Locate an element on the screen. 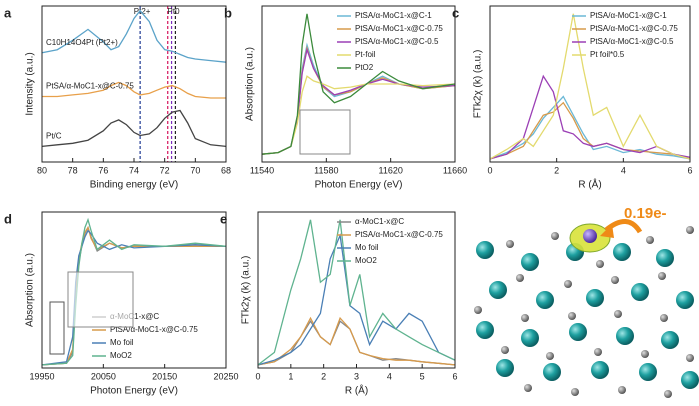  panel-label: e is located at coordinates (223, 218).